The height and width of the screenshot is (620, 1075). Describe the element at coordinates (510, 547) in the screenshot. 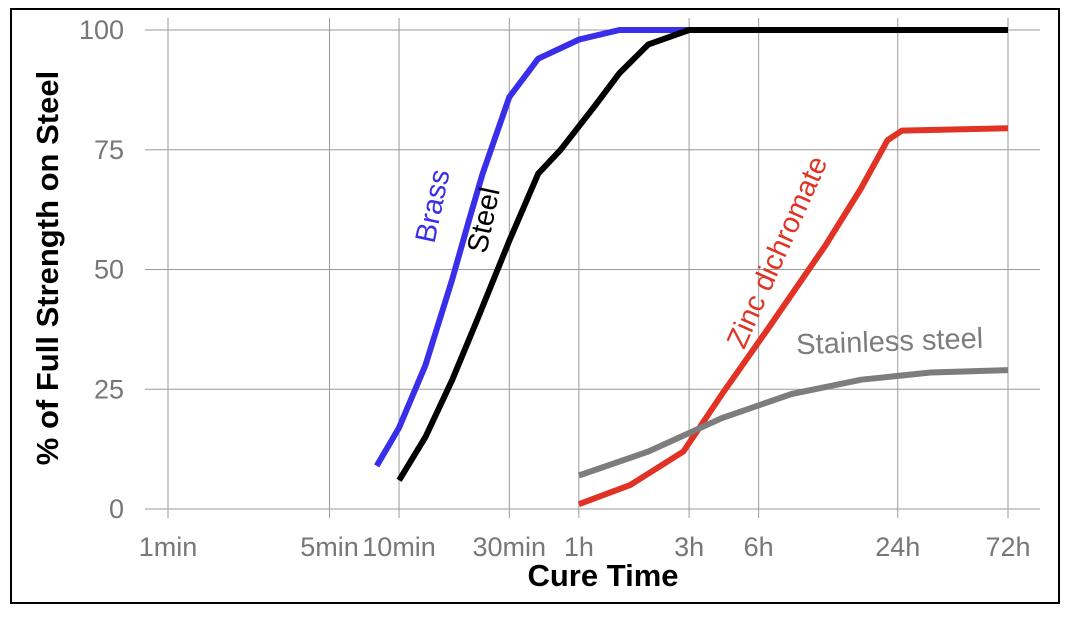

I see `x-tick-label: 30min` at that location.